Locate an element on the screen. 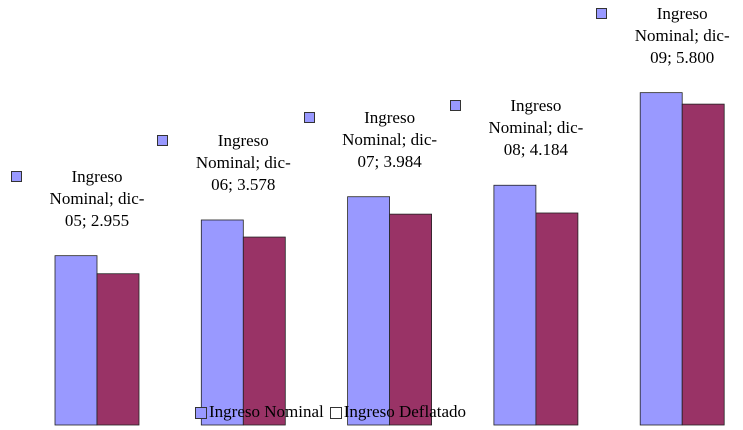 The height and width of the screenshot is (430, 743). legend-item: Ingreso Deflatado is located at coordinates (397, 412).